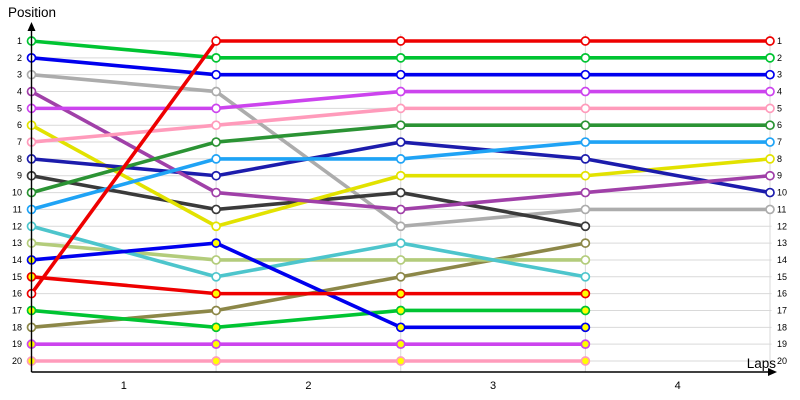 The height and width of the screenshot is (400, 800). What do you see at coordinates (779, 125) in the screenshot?
I see `y-tick-right: 6` at bounding box center [779, 125].